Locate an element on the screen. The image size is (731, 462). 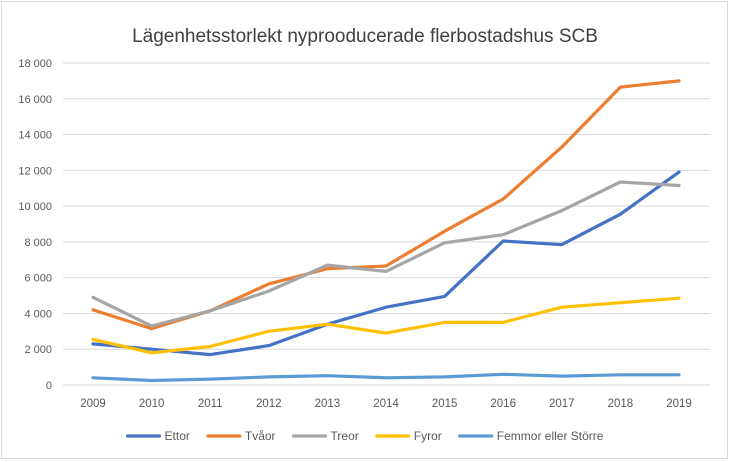
x-tick-label: 2017 is located at coordinates (562, 404).